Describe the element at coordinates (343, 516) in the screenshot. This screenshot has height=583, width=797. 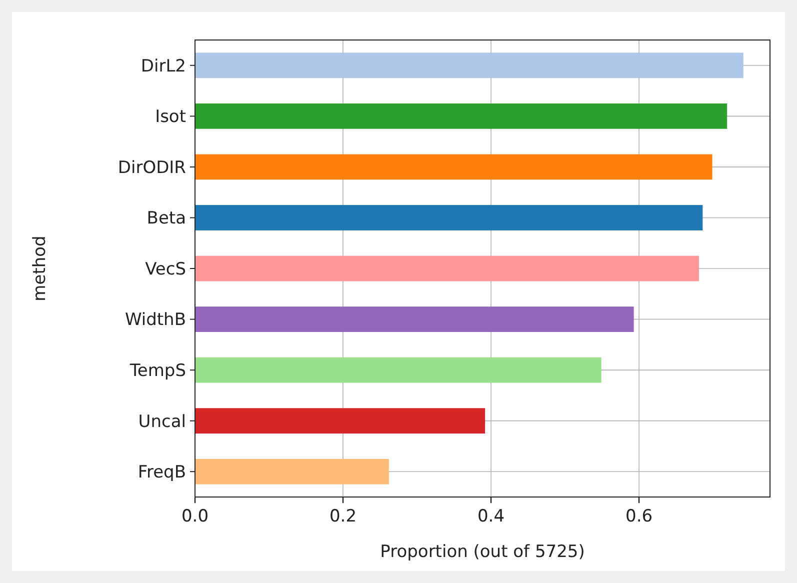
I see `x-tick-label: 0.2` at that location.